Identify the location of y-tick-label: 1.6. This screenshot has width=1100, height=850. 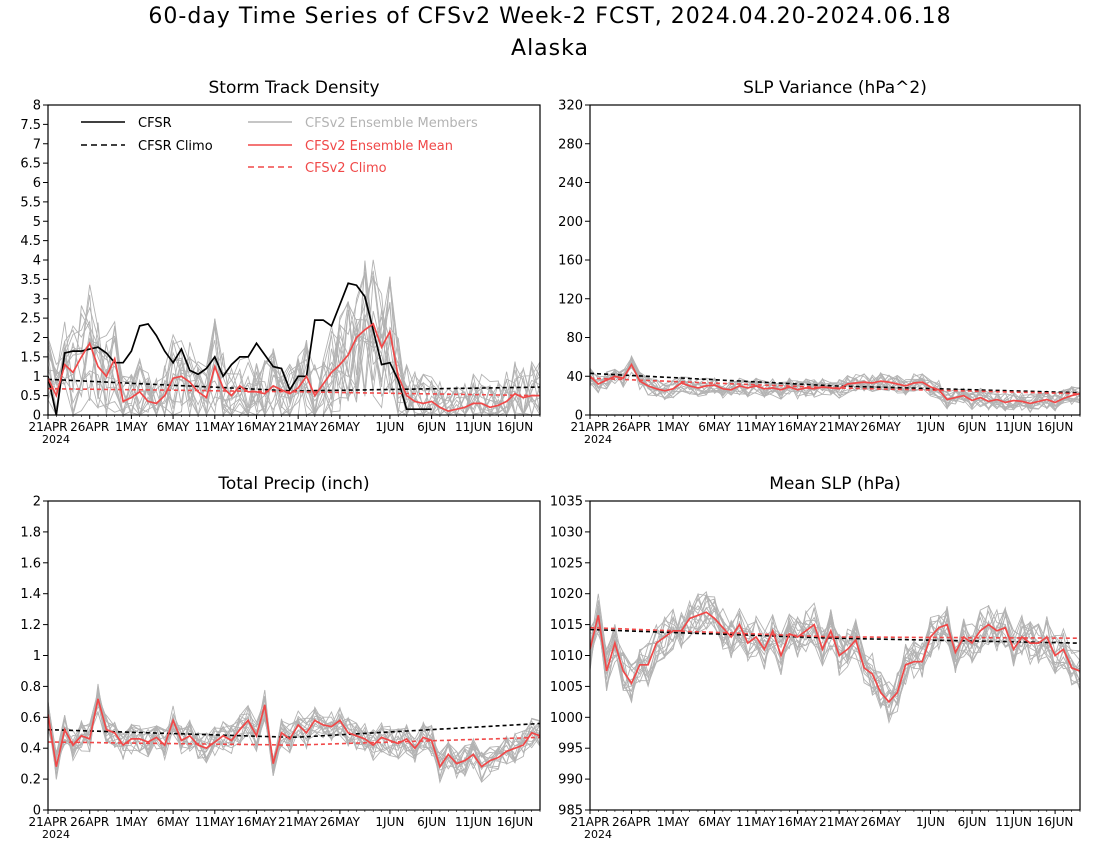
(30, 563).